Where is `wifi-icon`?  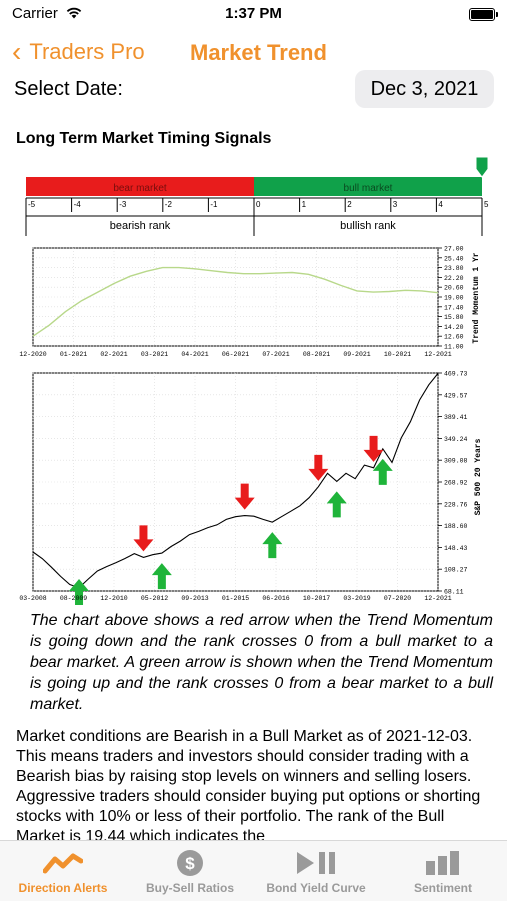
wifi-icon is located at coordinates (74, 13).